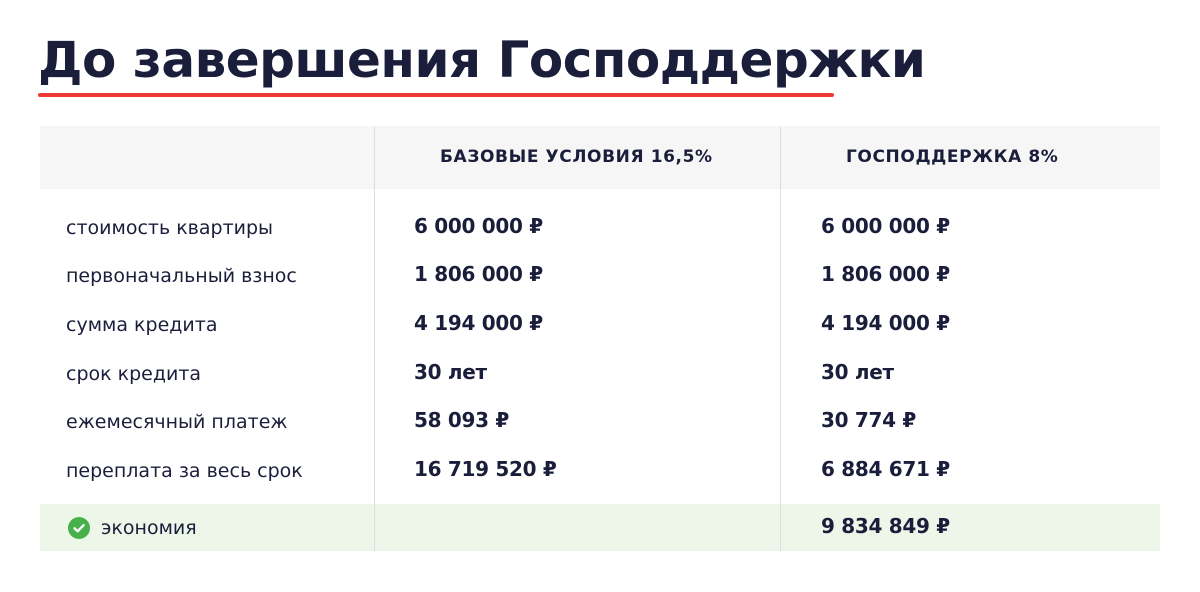 The height and width of the screenshot is (592, 1200). What do you see at coordinates (462, 420) in the screenshot?
I see `base-value: 58 093 ₽` at bounding box center [462, 420].